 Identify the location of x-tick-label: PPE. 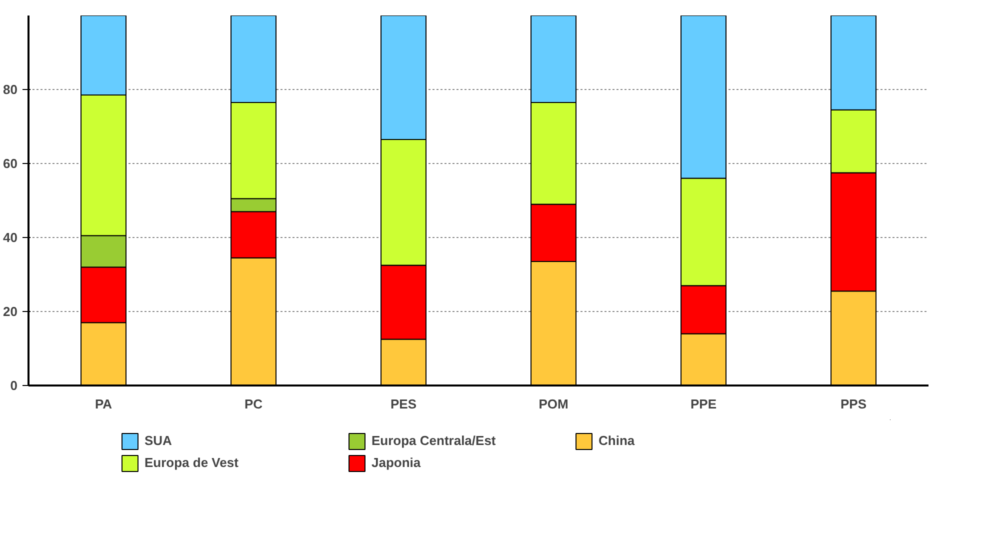
(703, 404).